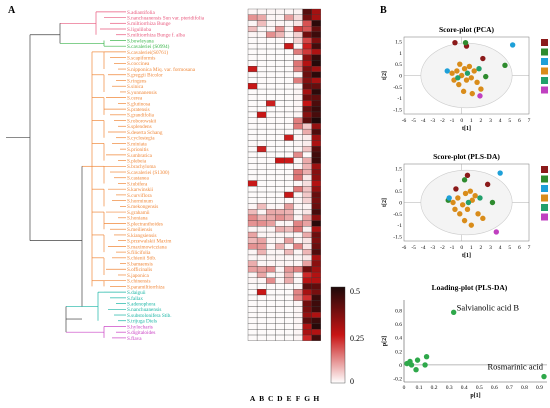 This screenshot has height=408, width=550. Describe the element at coordinates (413, 121) in the screenshot. I see `x-tick-label: -5` at that location.